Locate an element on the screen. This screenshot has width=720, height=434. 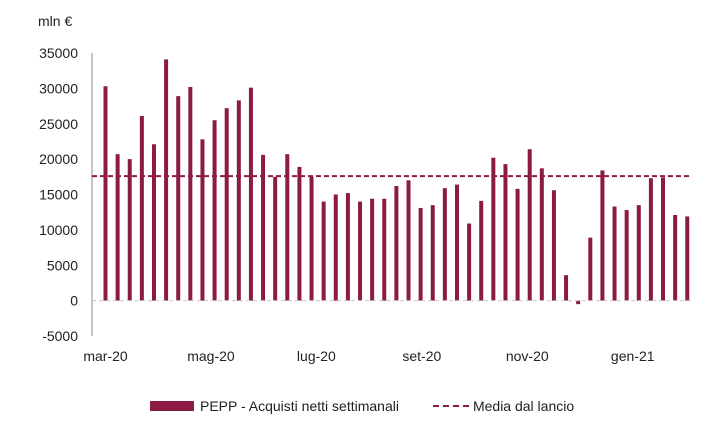
x-tick-labels: mar-20 mag-20 lug-20 set-20 nov-20 gen-21 is located at coordinates (368, 356).